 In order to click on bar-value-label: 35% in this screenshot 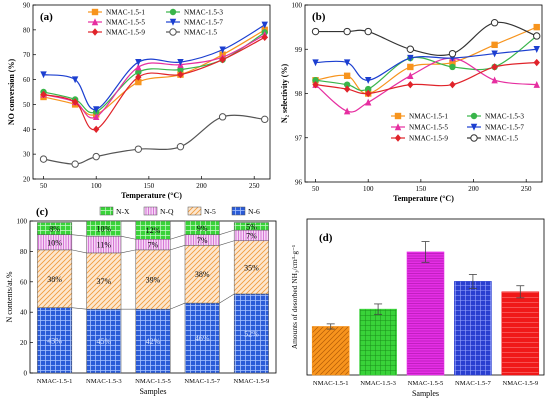, I will do `click(251, 267)`.